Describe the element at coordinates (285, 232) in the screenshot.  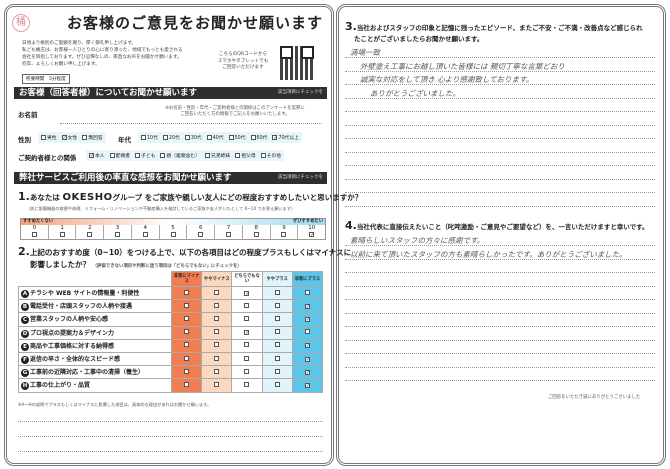
I see `scale-option: 9` at that location.